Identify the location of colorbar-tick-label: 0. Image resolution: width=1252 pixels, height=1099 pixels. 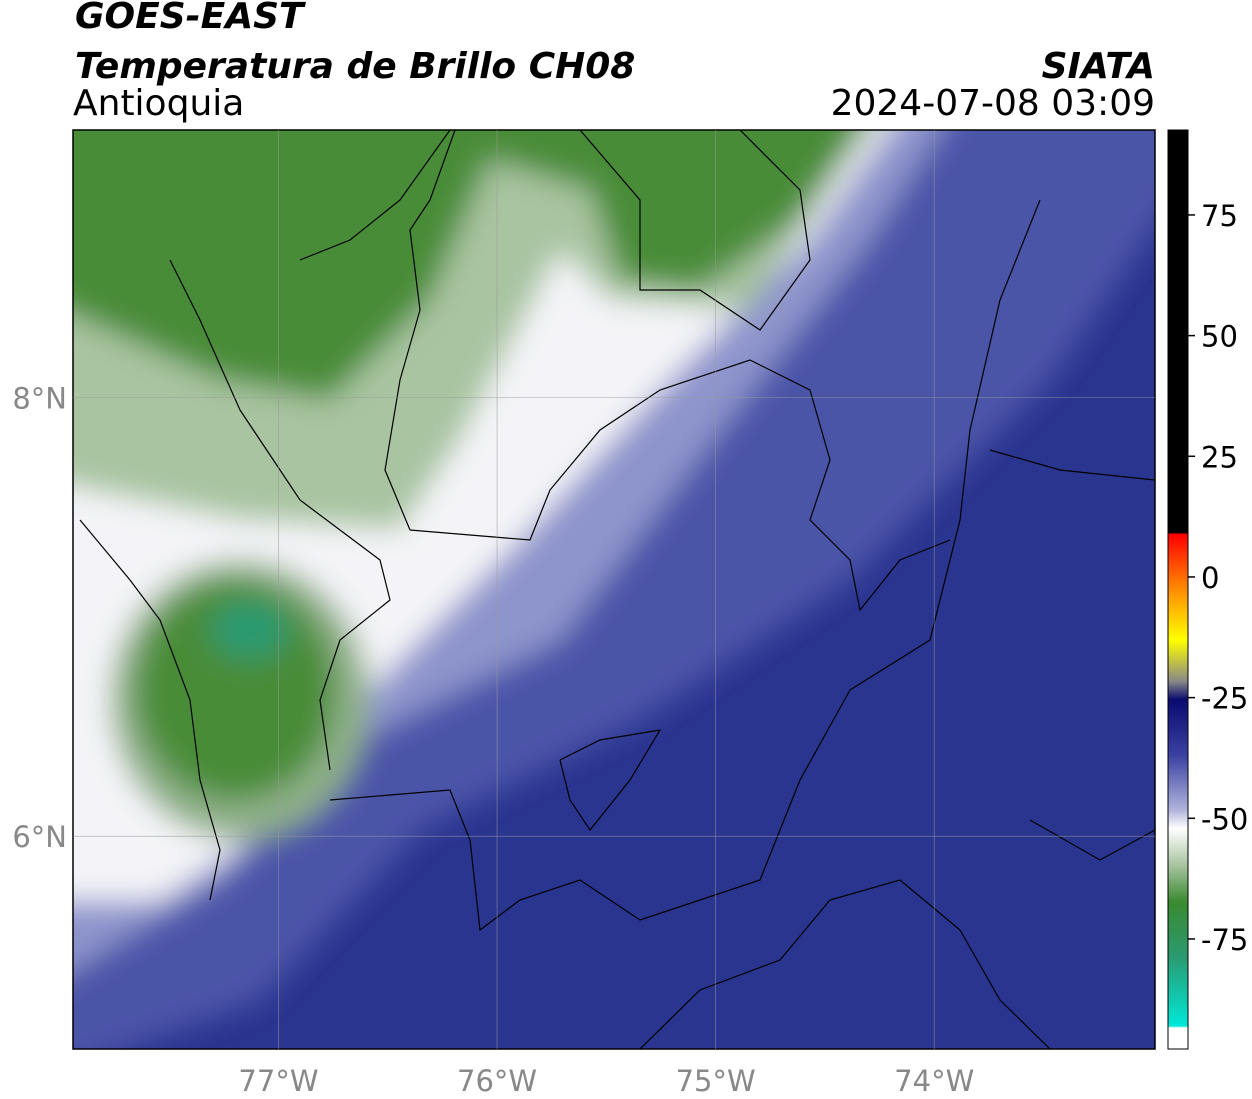
(1210, 578).